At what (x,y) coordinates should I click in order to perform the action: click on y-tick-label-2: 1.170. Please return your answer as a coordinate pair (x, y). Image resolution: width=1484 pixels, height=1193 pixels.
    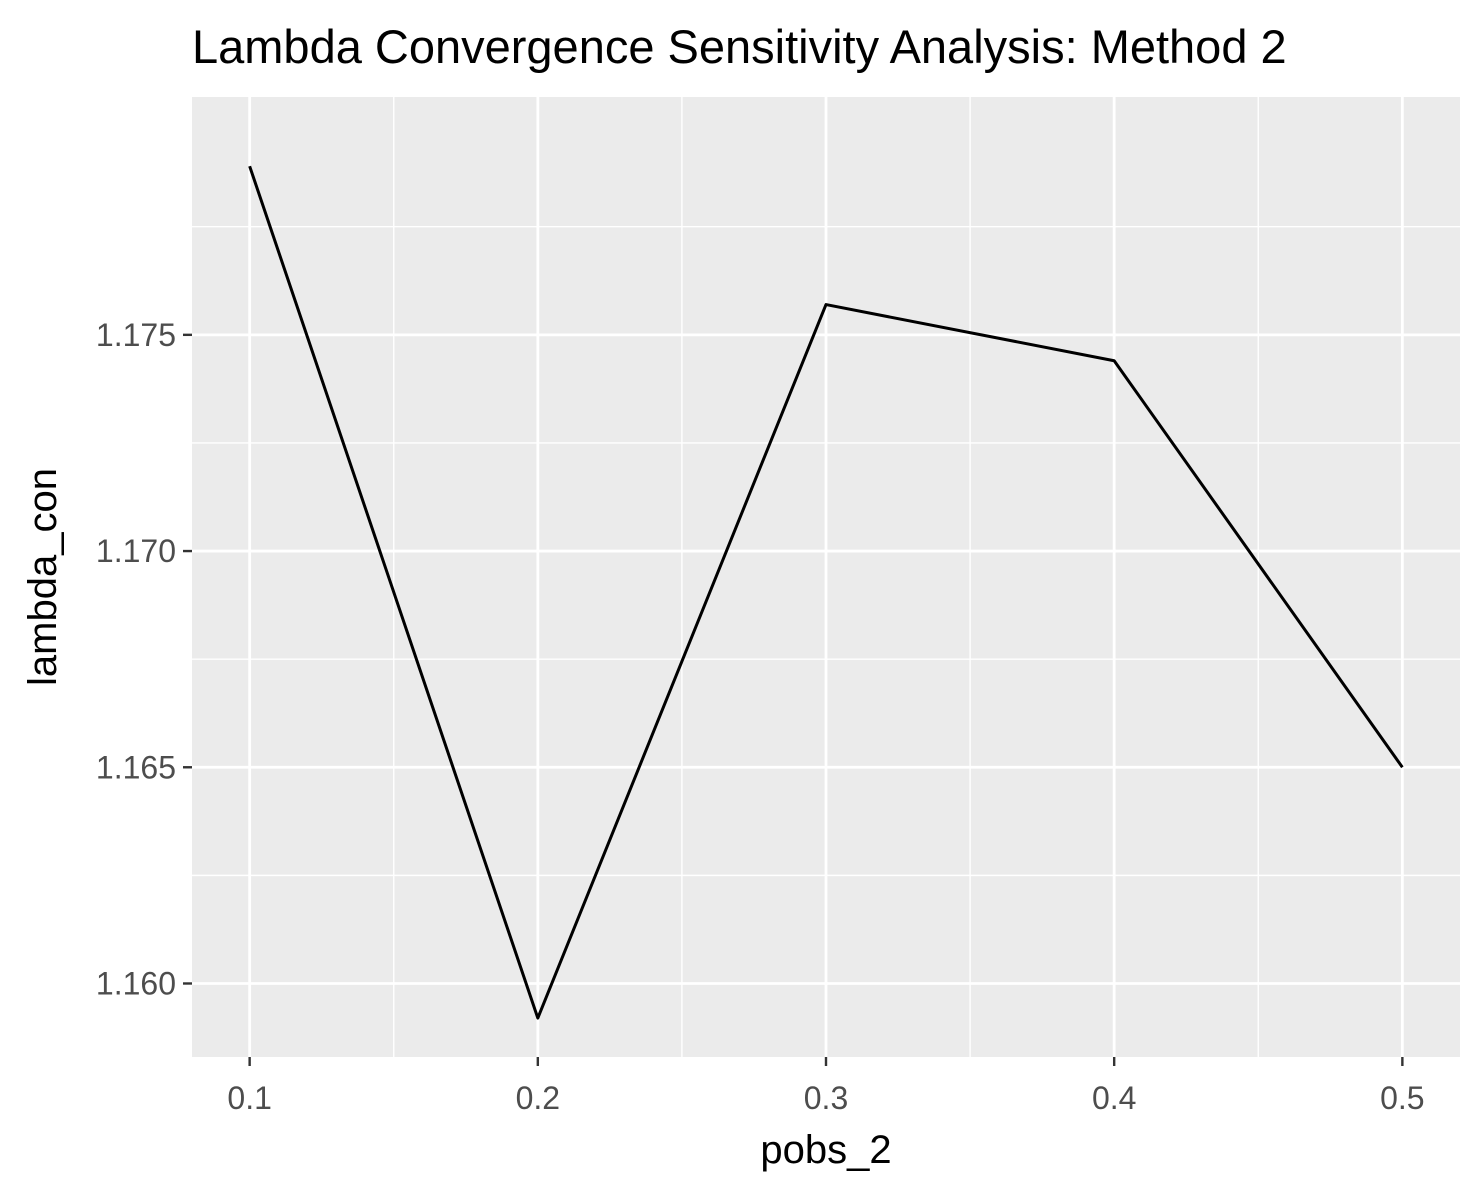
    Looking at the image, I should click on (136, 551).